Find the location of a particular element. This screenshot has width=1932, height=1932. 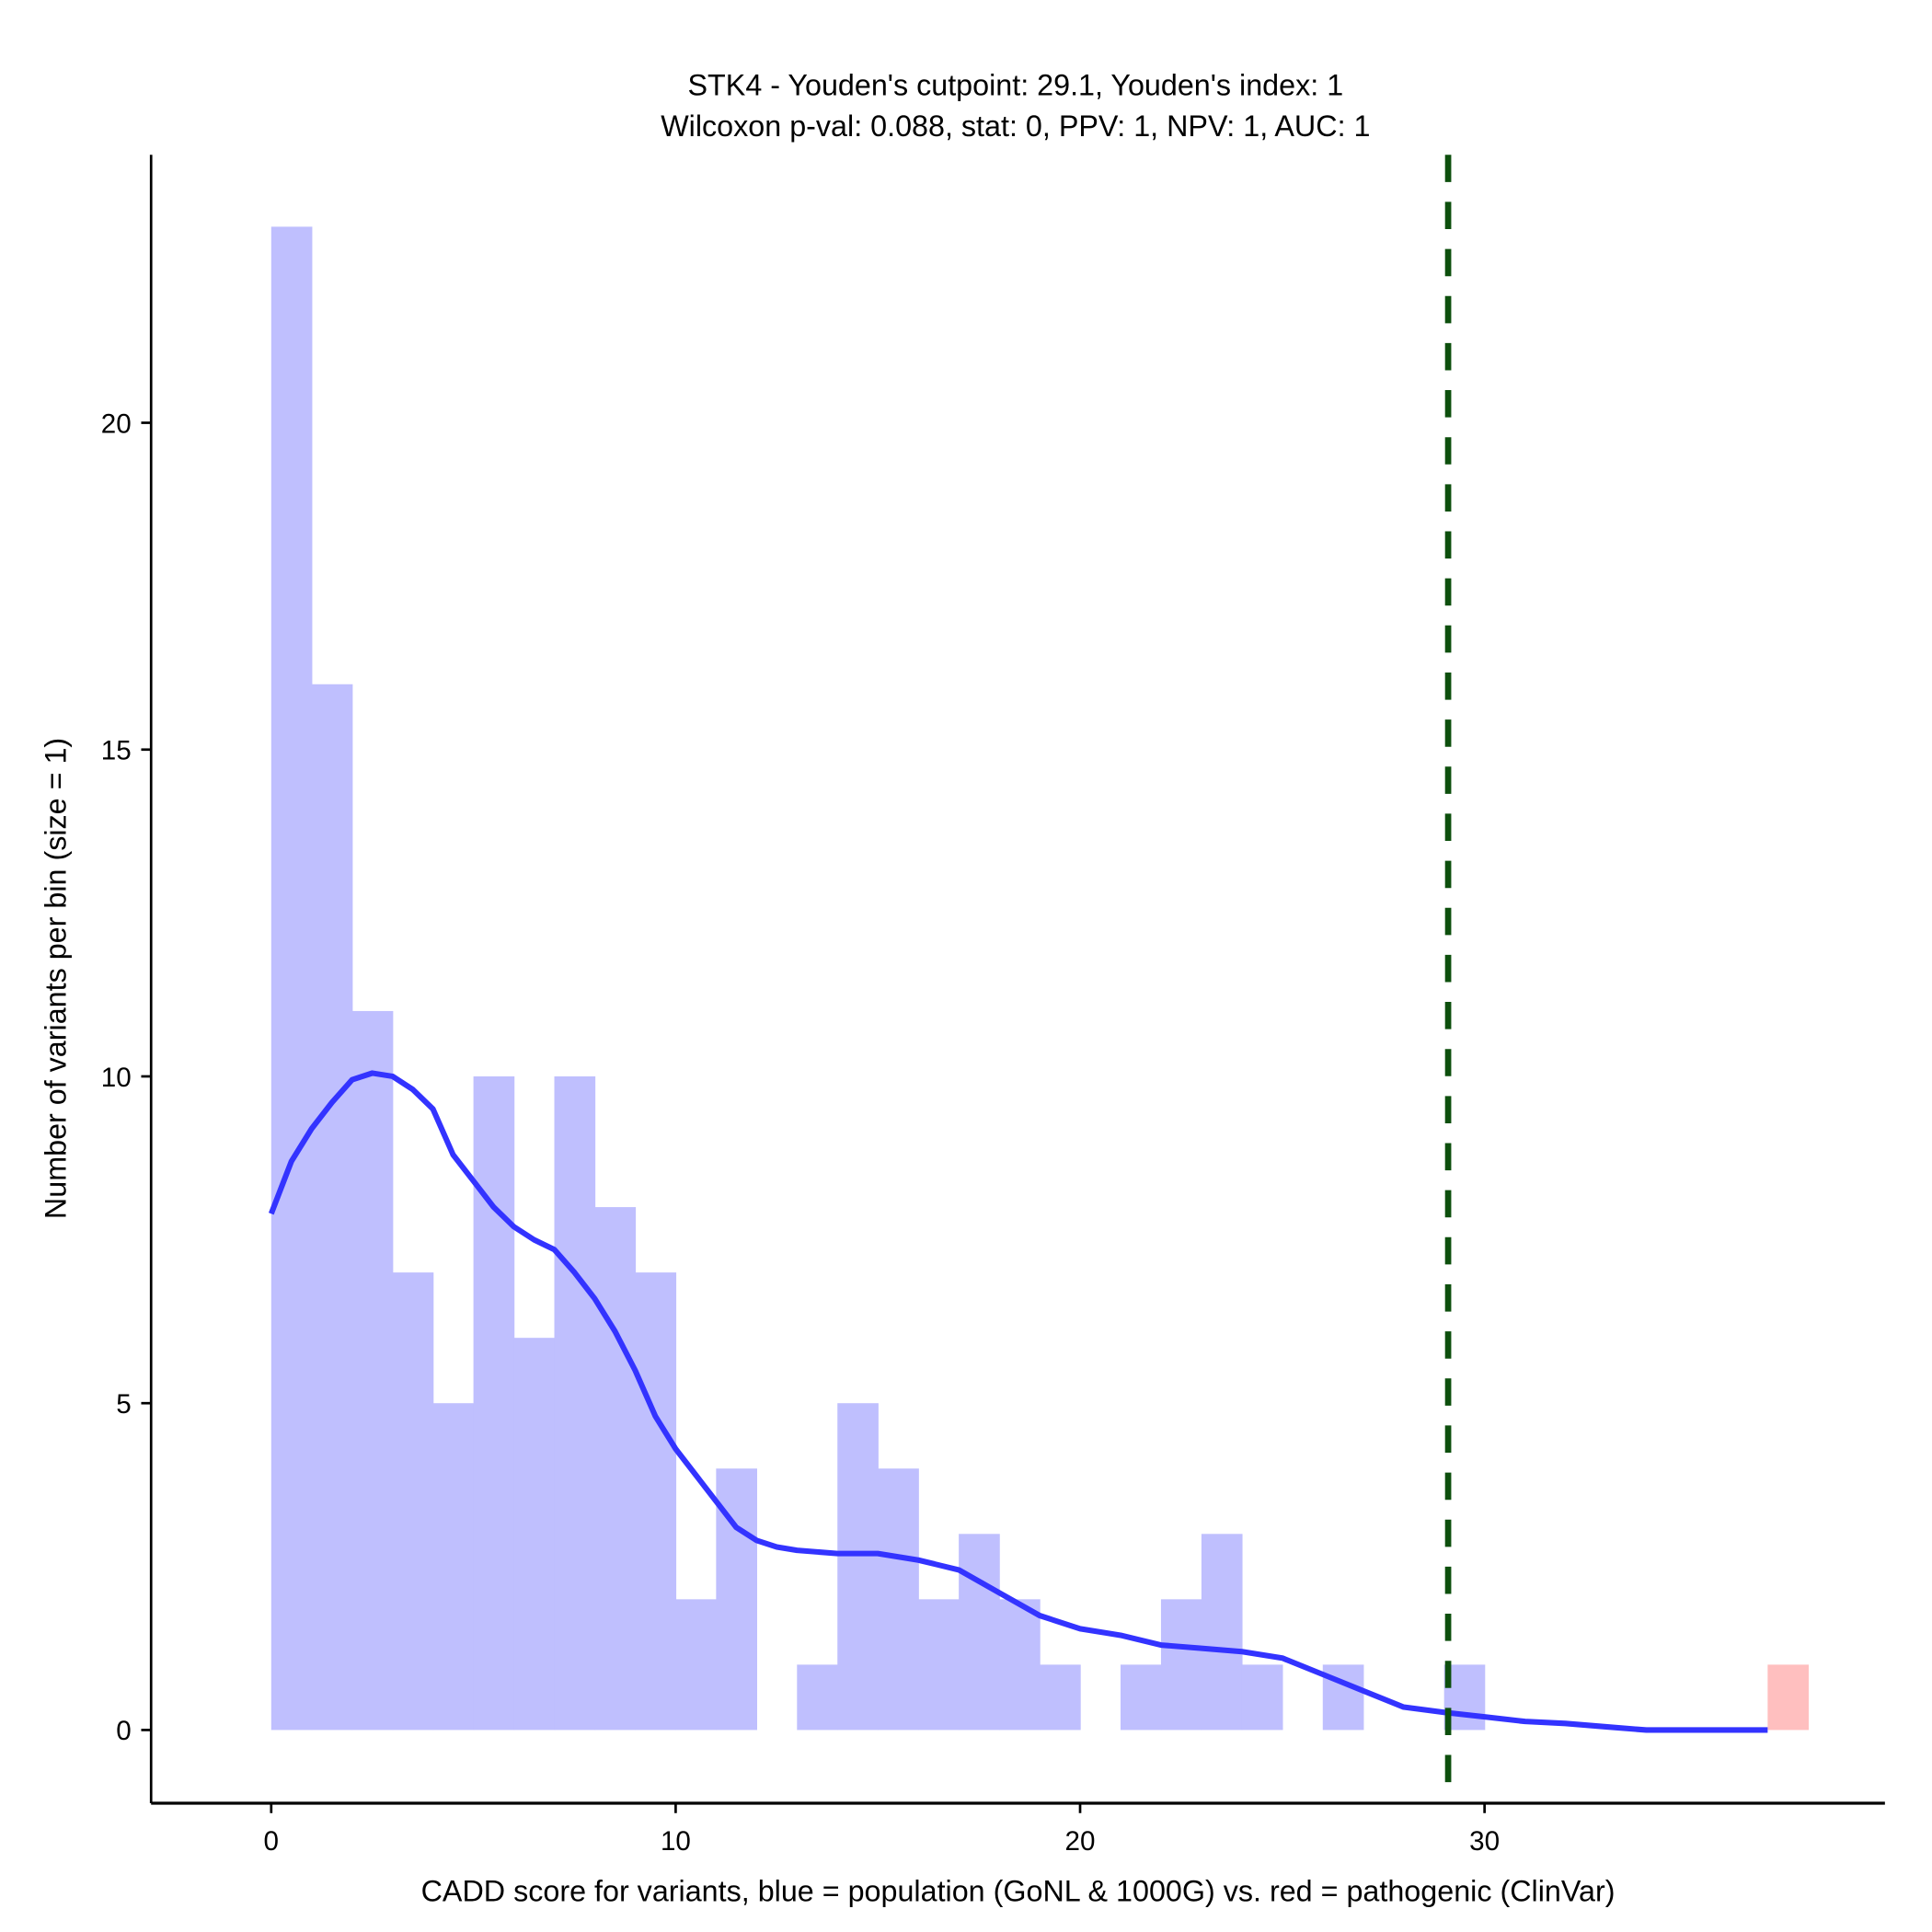

y-tick-label: 20 is located at coordinates (116, 423).